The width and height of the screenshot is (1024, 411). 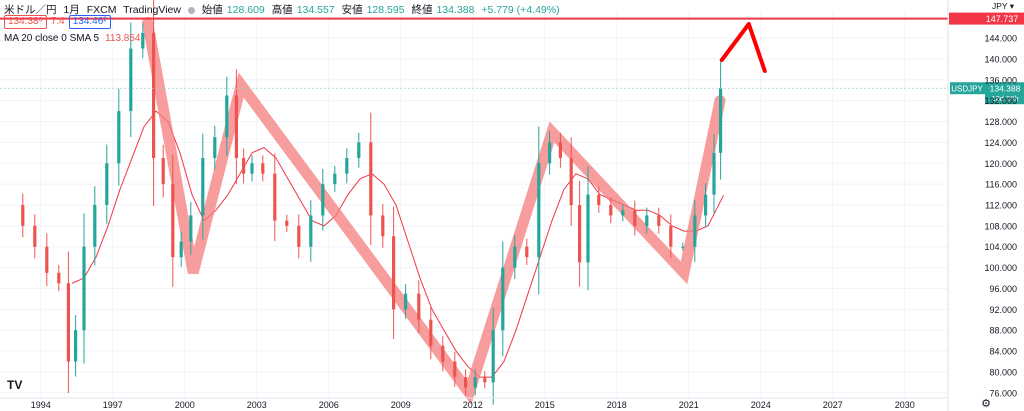 What do you see at coordinates (25, 22) in the screenshot?
I see `sell-button: 134.38⁸` at bounding box center [25, 22].